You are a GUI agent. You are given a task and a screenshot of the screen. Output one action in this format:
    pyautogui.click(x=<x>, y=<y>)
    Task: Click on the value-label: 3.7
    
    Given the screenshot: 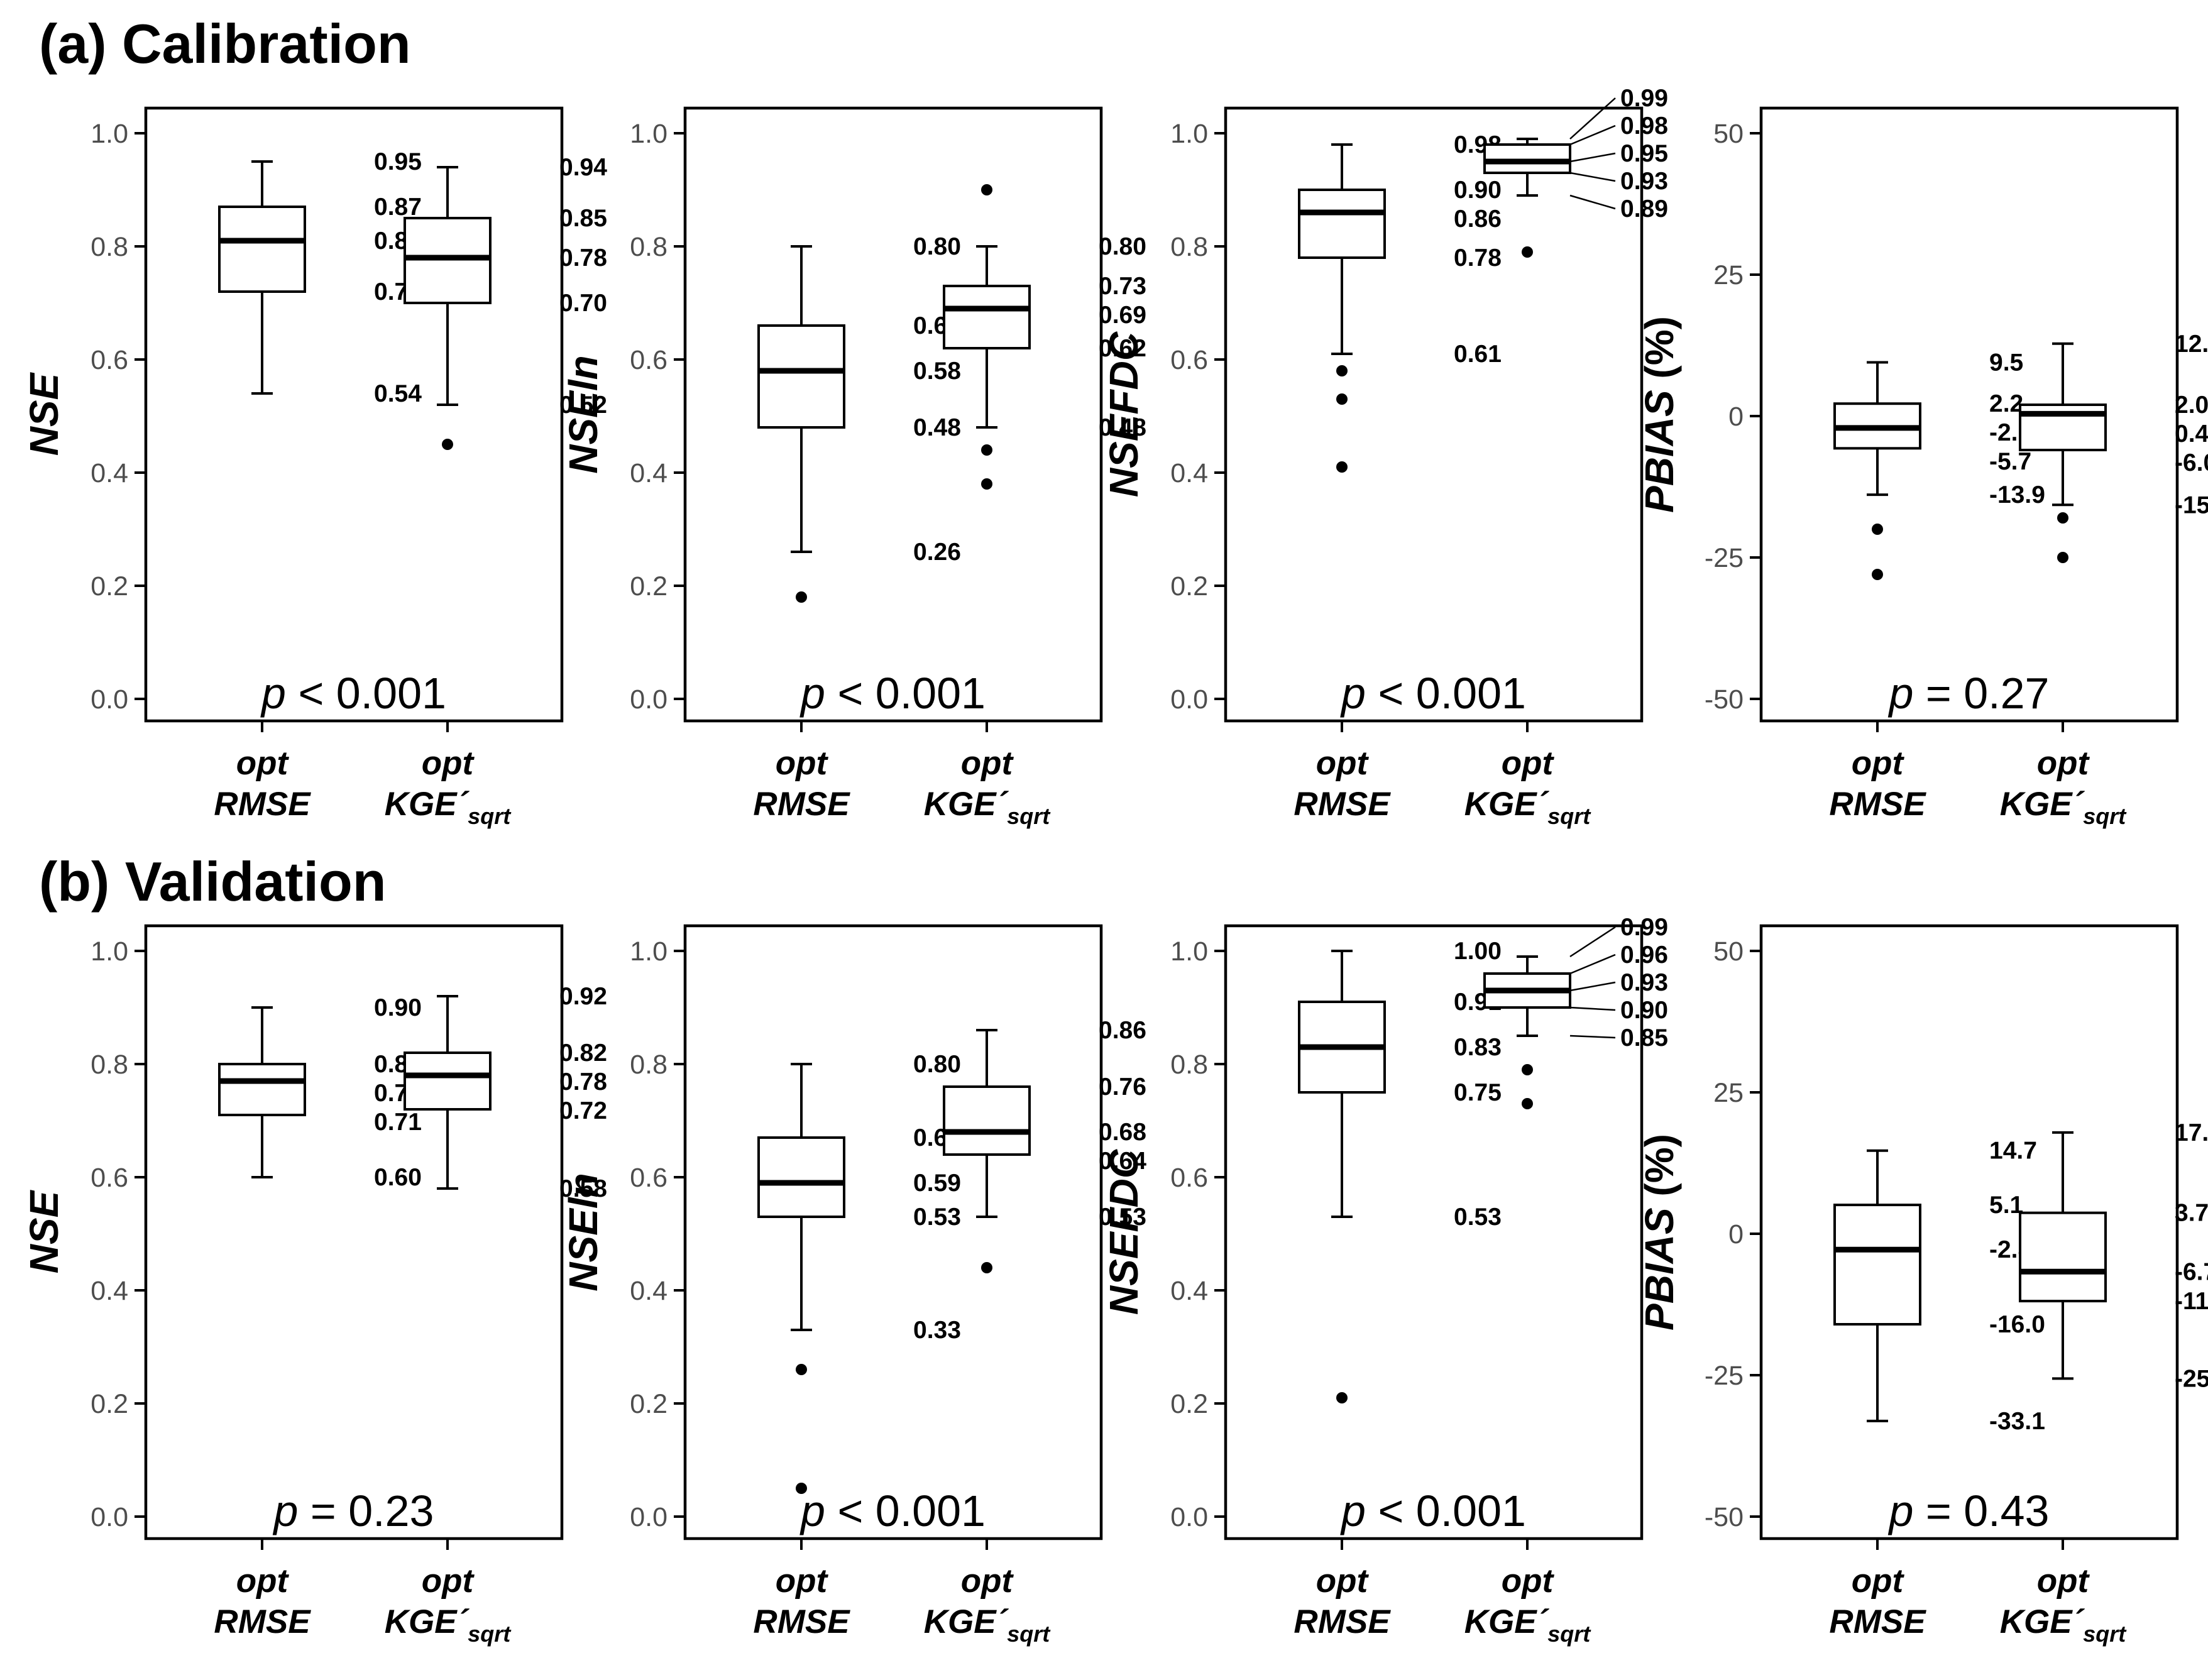 What is the action you would take?
    pyautogui.click(x=2191, y=1213)
    